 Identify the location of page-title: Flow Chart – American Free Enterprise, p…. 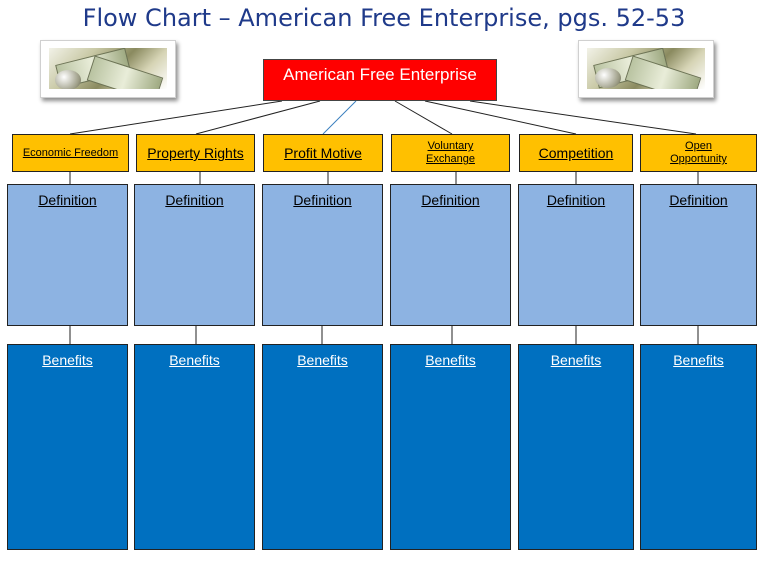
(384, 18).